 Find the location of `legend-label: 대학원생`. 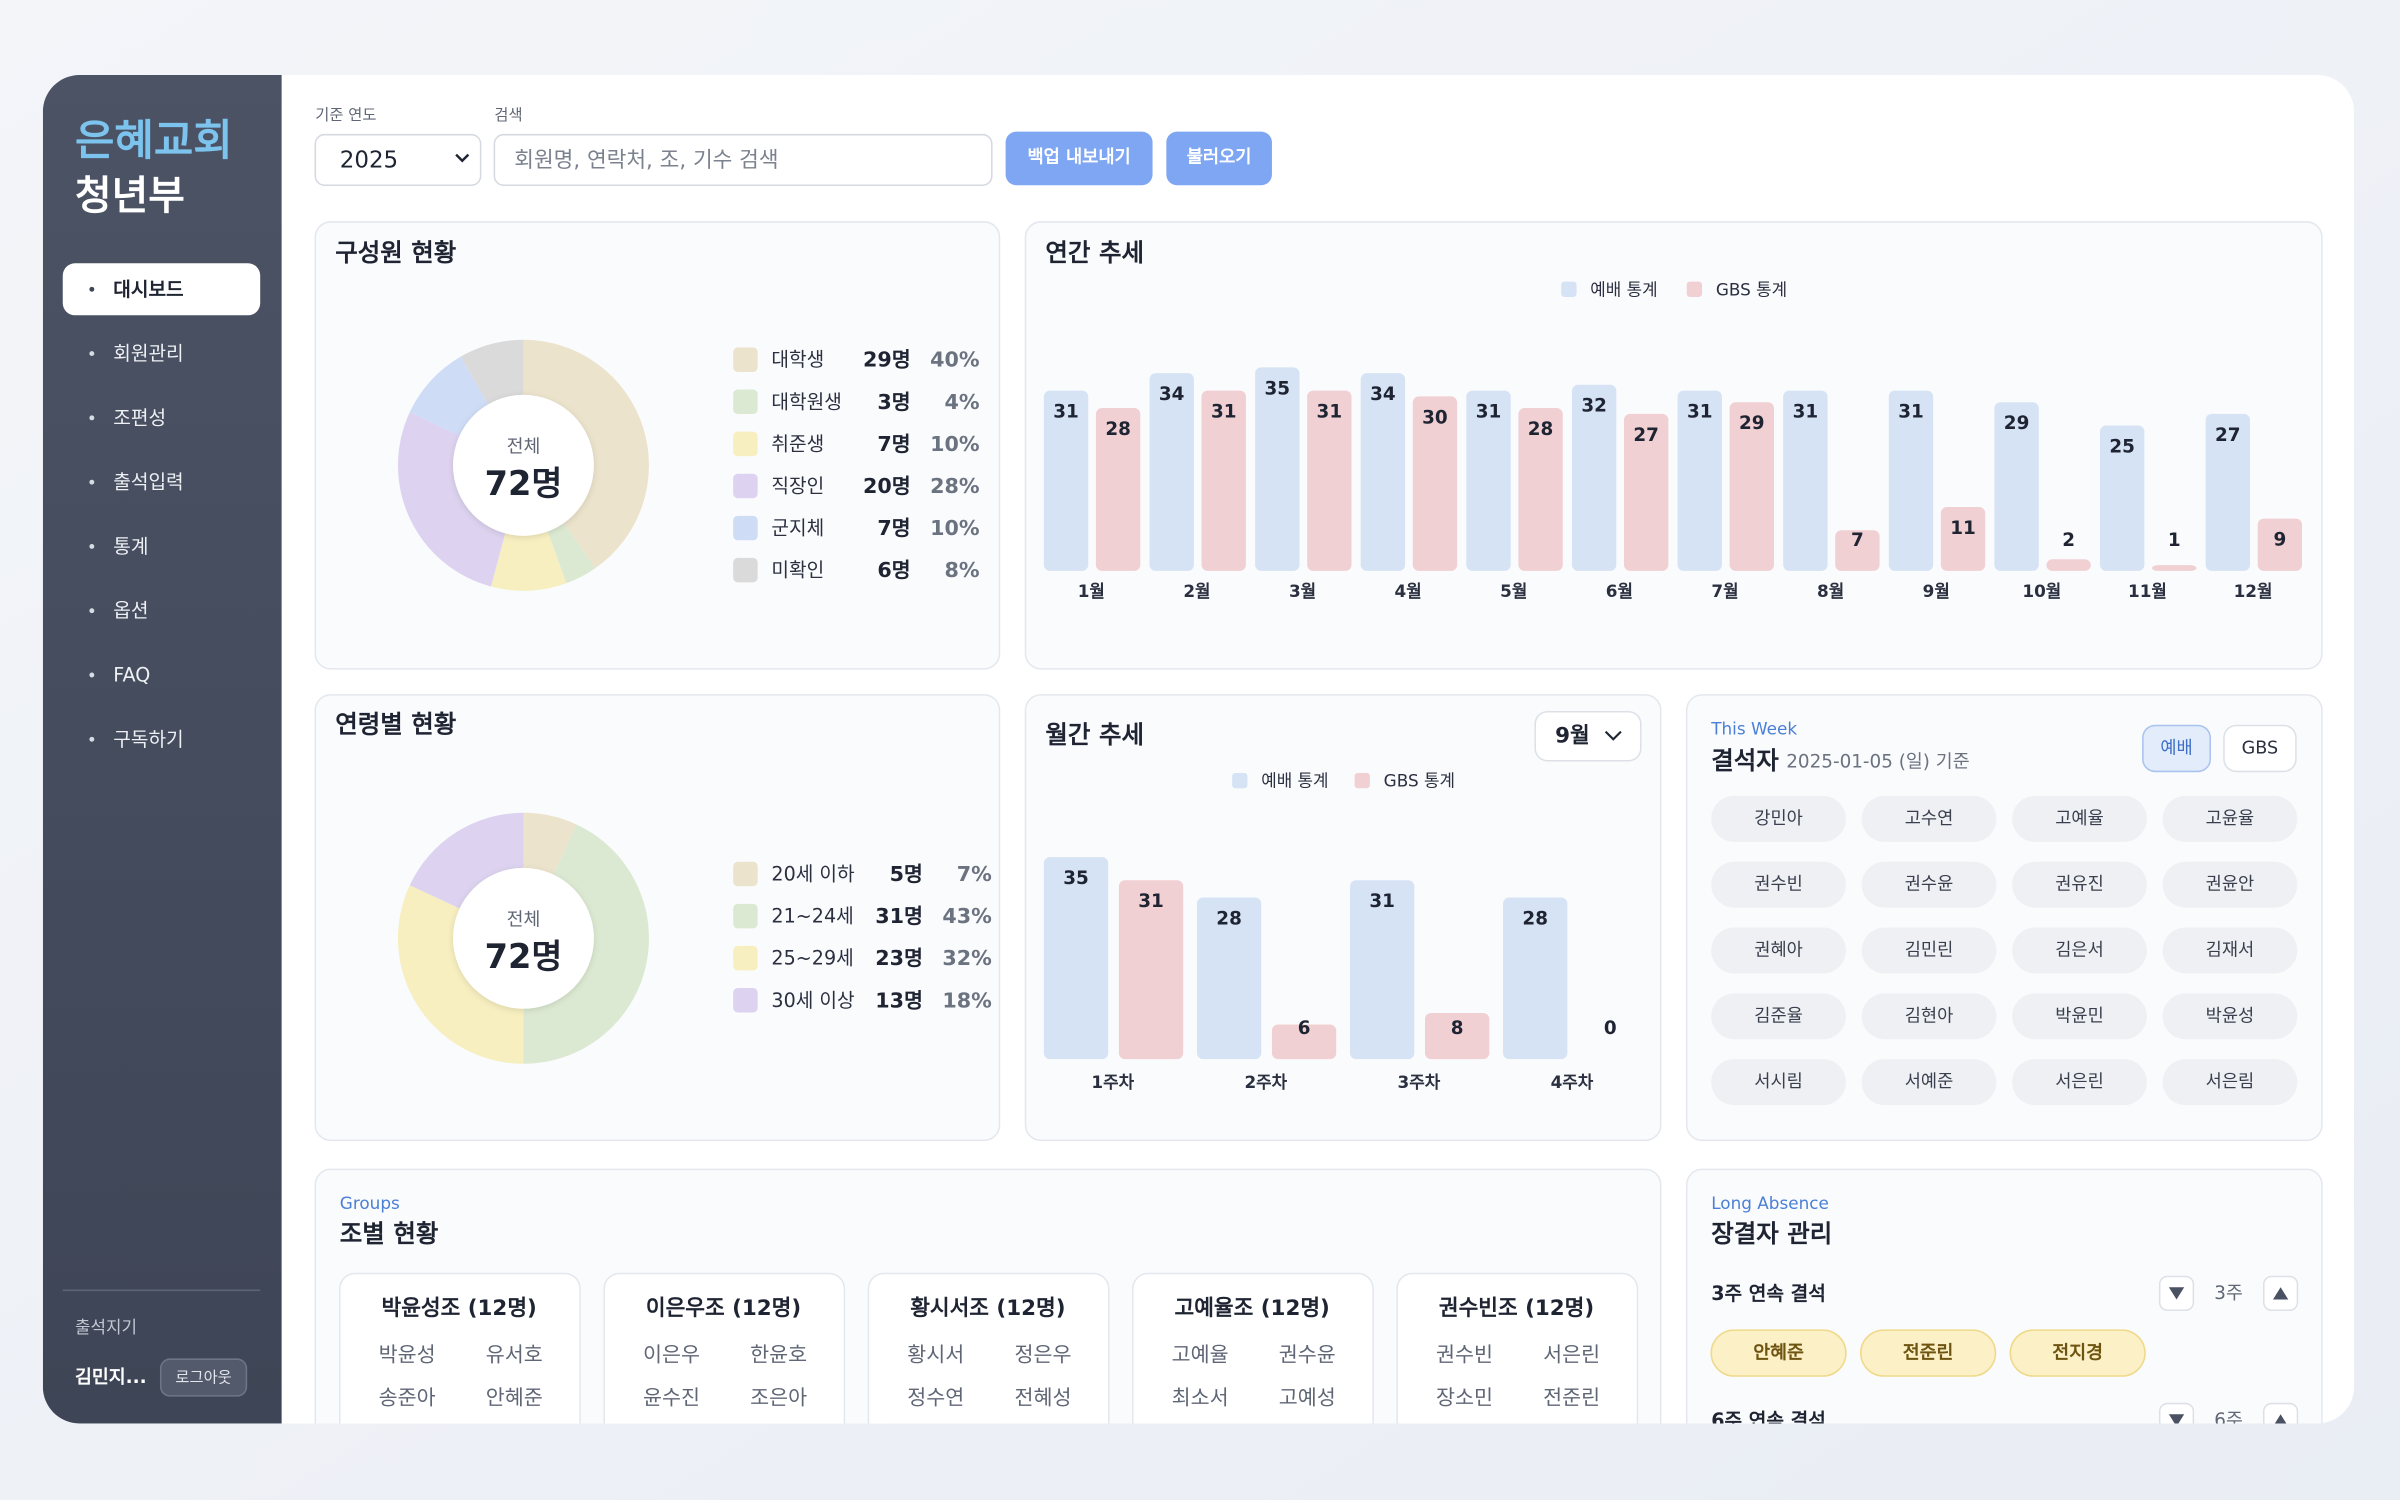

legend-label: 대학원생 is located at coordinates (806, 401).